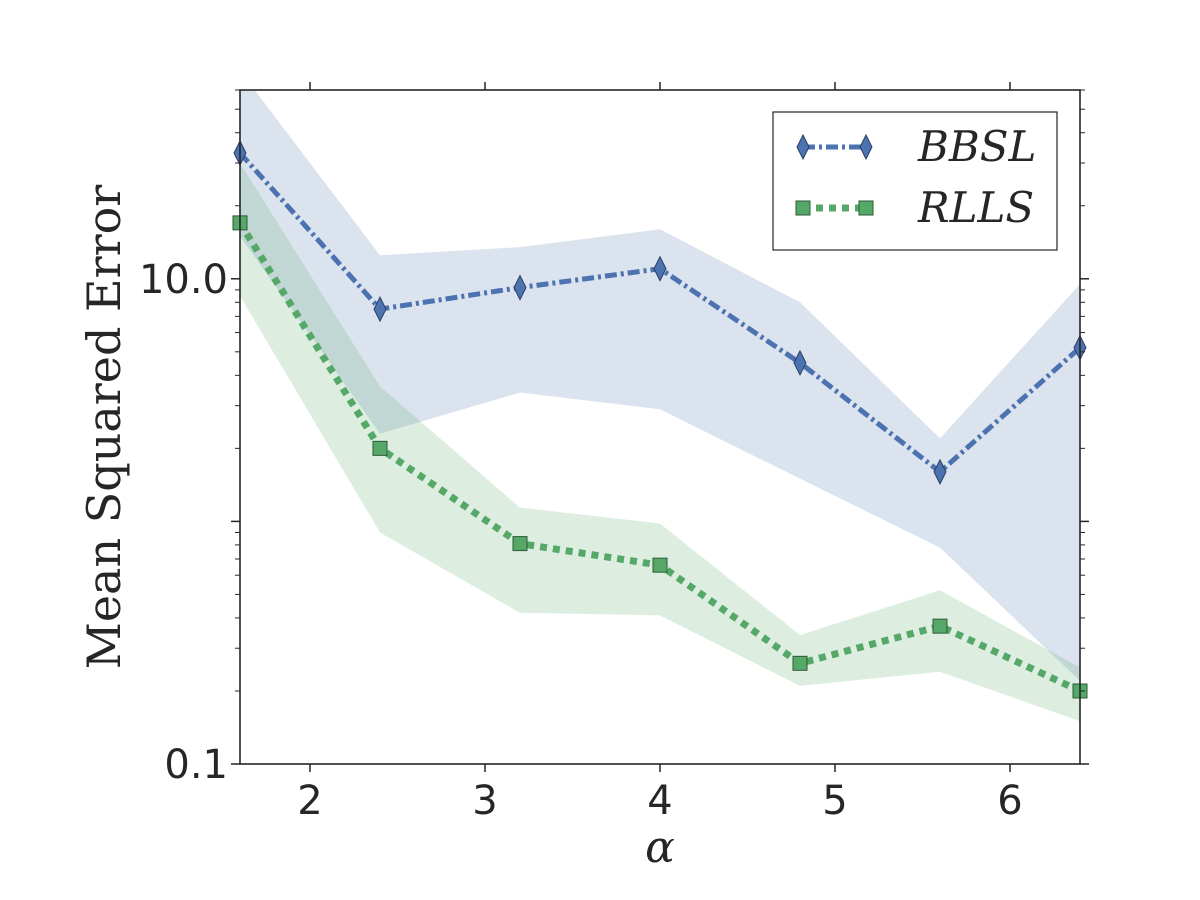 This screenshot has height=900, width=1200. Describe the element at coordinates (866, 147) in the screenshot. I see `legend-marker-bbsl-end` at that location.